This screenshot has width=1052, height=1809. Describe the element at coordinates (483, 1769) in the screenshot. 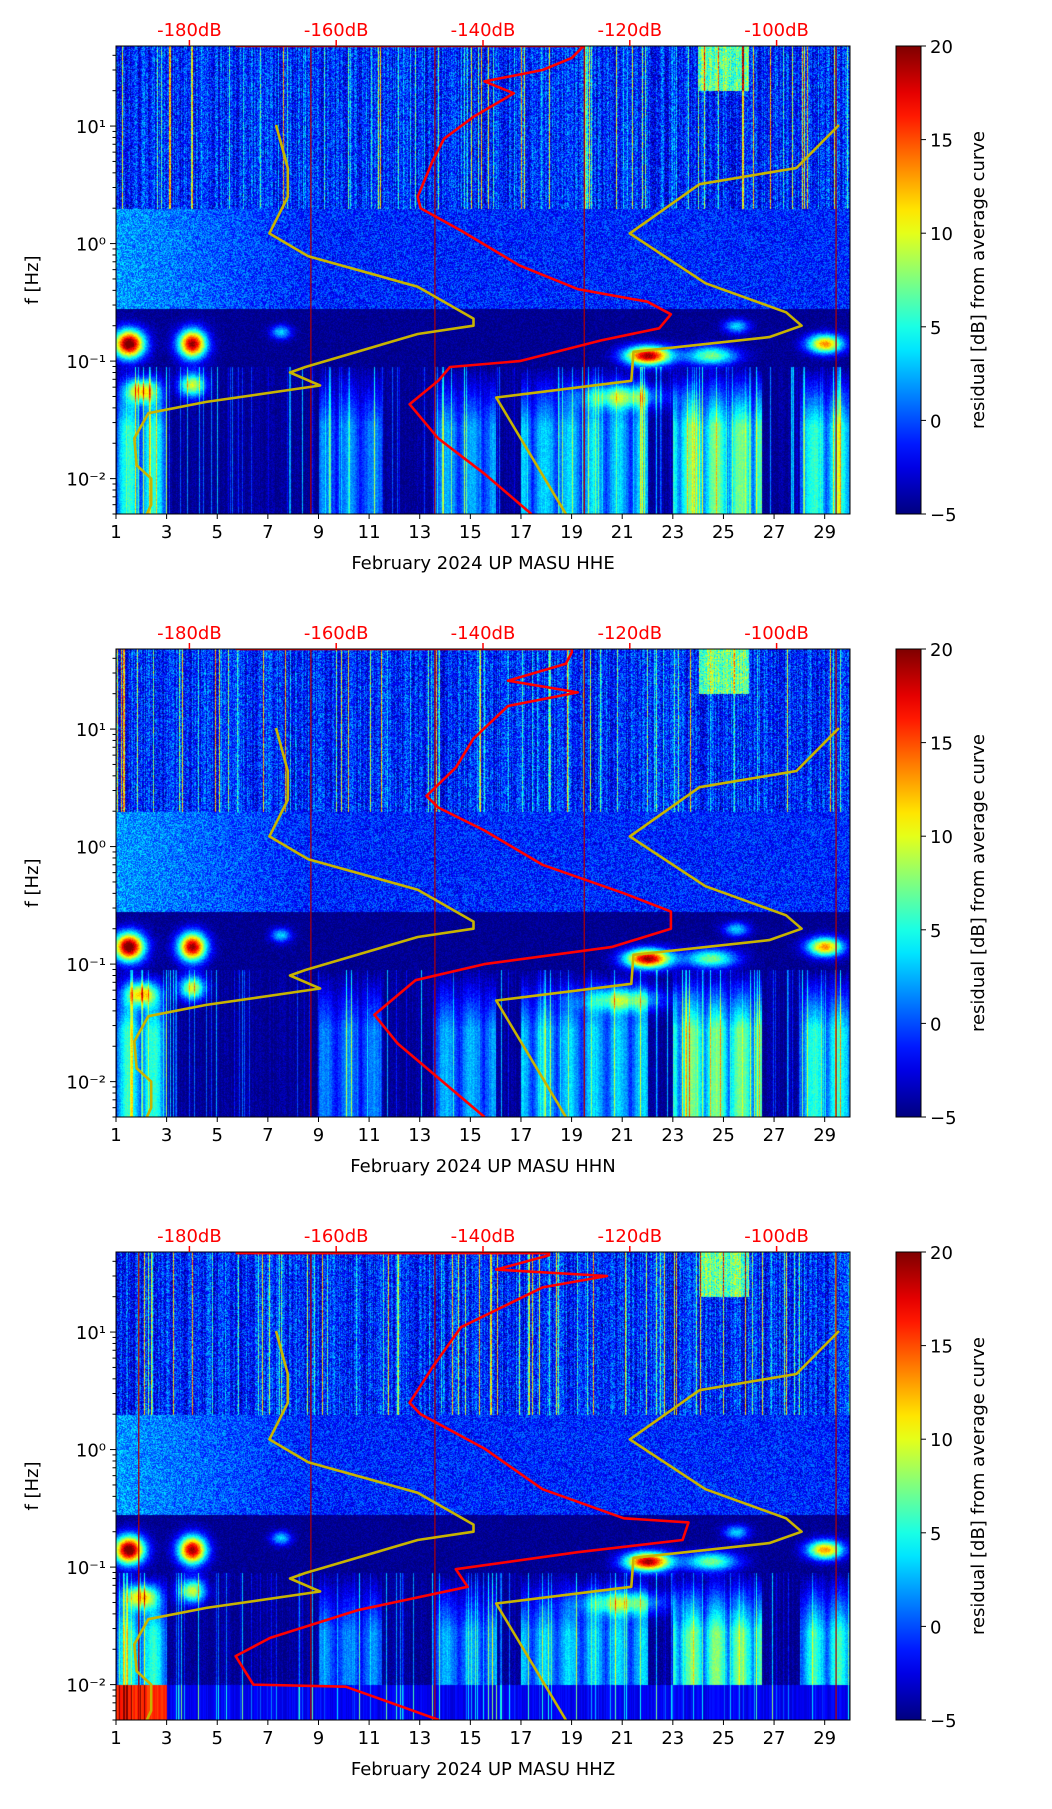

I see `x-axis-label: February 2024 UP MASU HHZ` at that location.